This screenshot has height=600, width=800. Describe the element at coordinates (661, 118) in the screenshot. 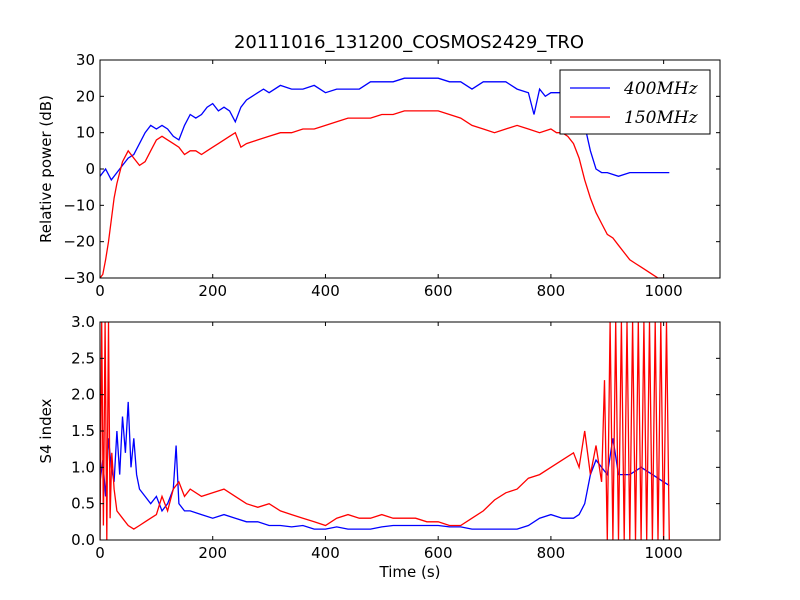

I see `legend-label: 150MHz` at that location.